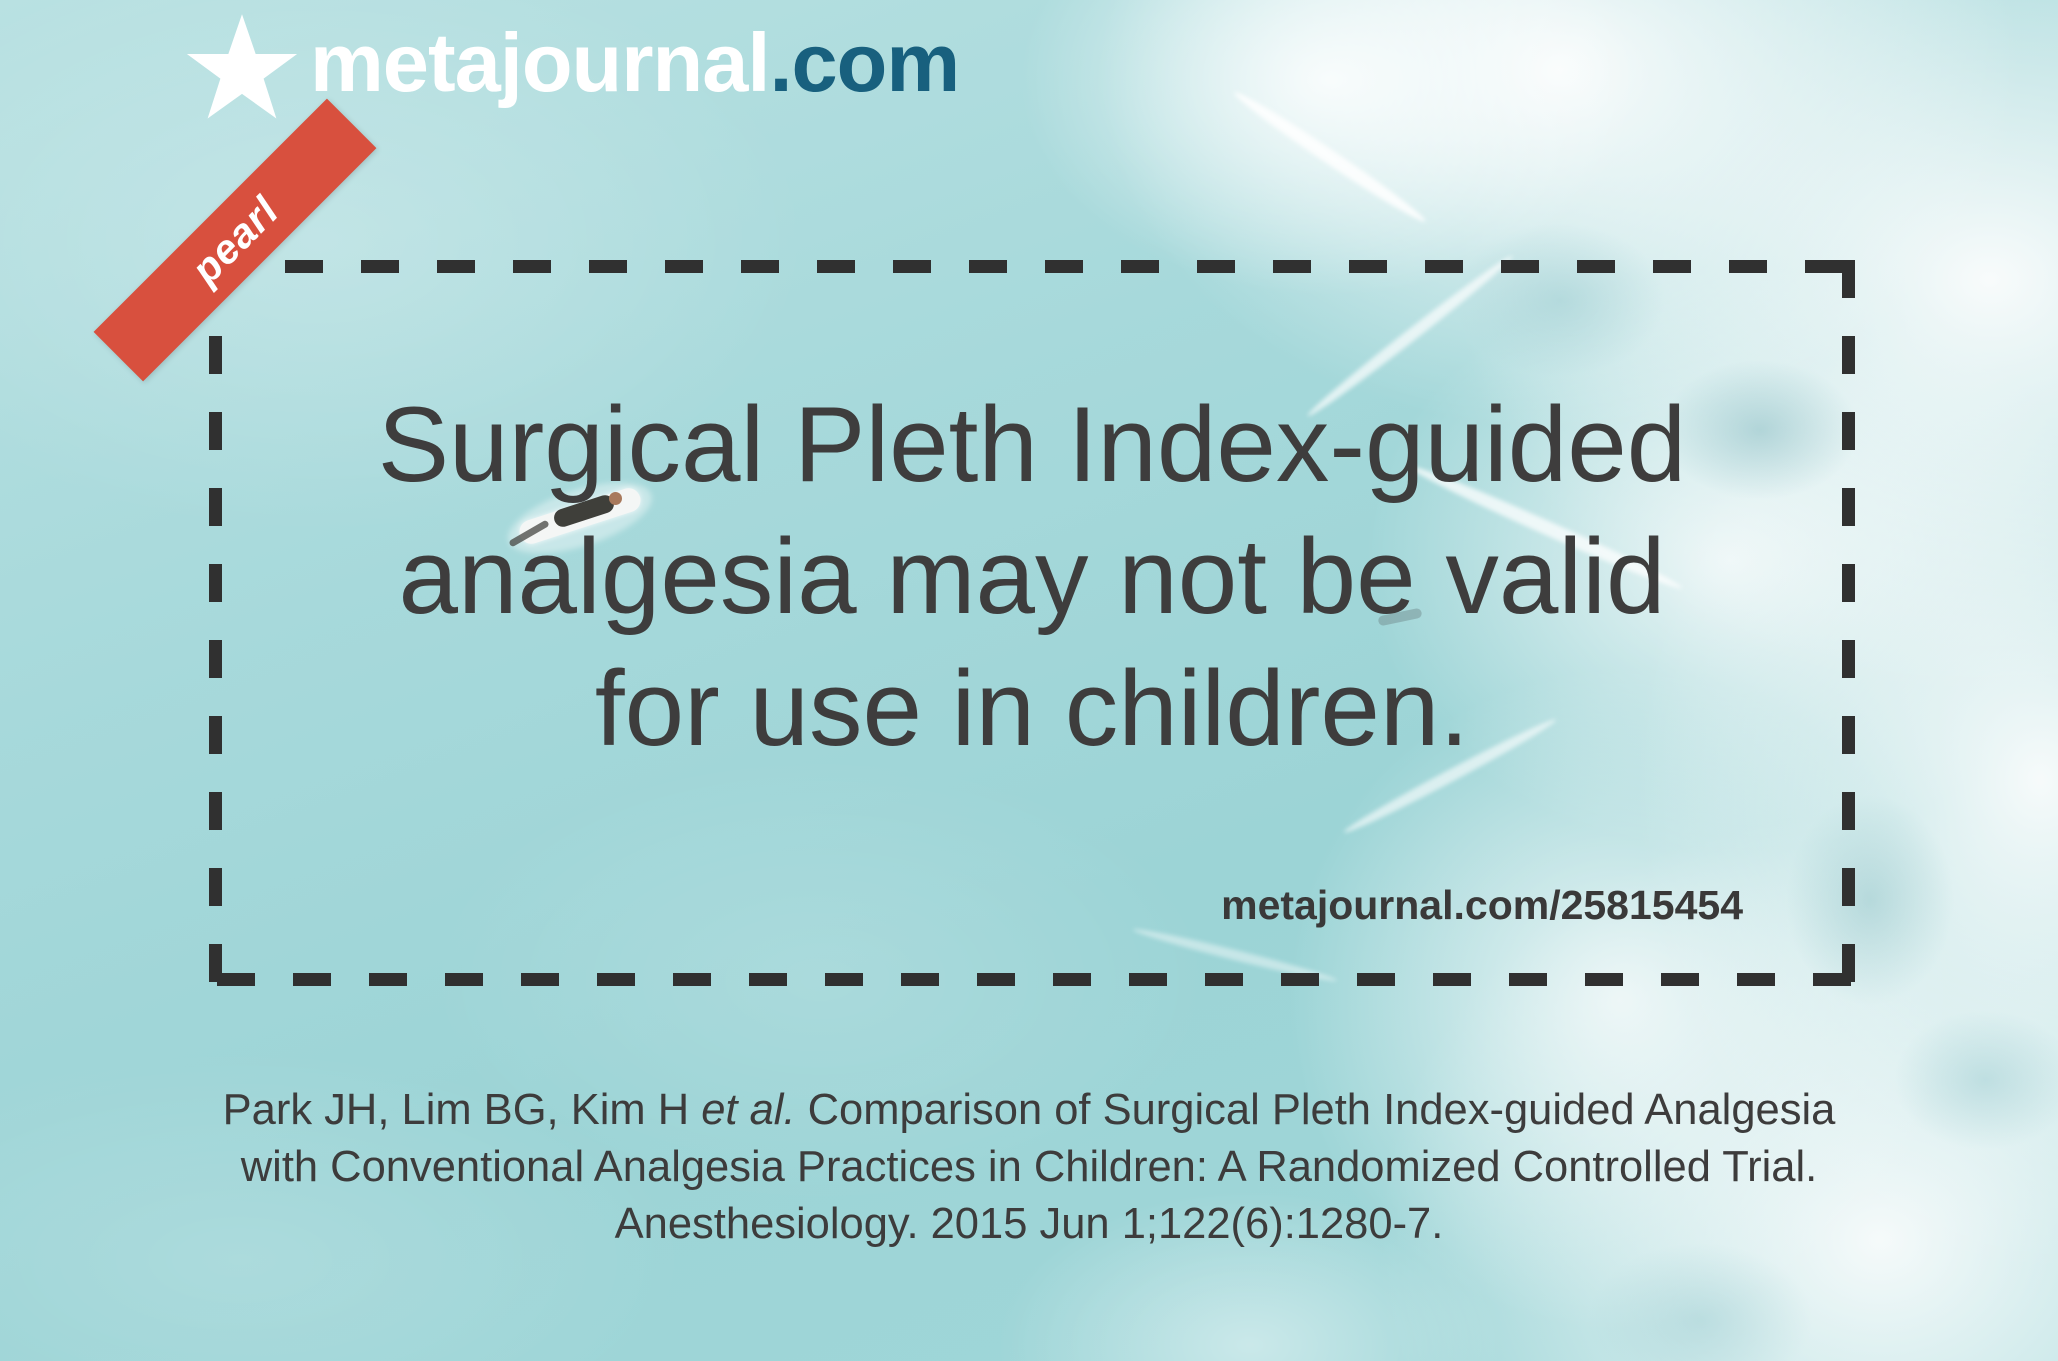  Describe the element at coordinates (1032, 266) in the screenshot. I see `dashed-border-top` at that location.